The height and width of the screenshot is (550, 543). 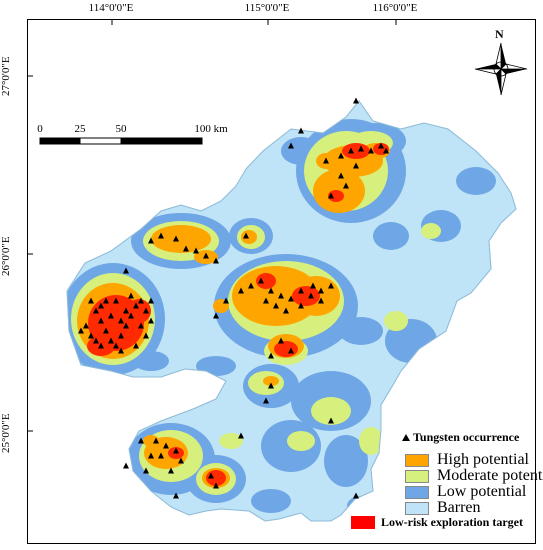 What do you see at coordinates (6, 76) in the screenshot?
I see `lat-label-27: 27°0'0"E` at bounding box center [6, 76].